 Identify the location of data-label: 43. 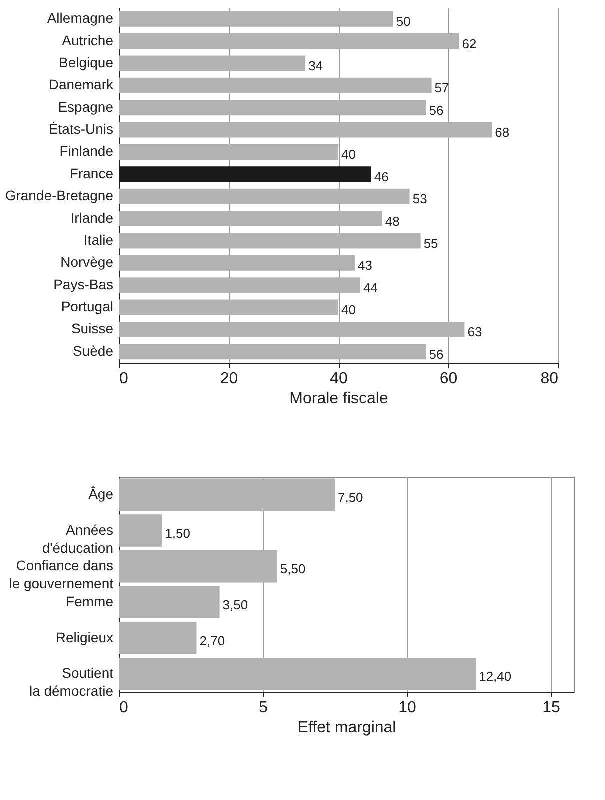
(365, 266).